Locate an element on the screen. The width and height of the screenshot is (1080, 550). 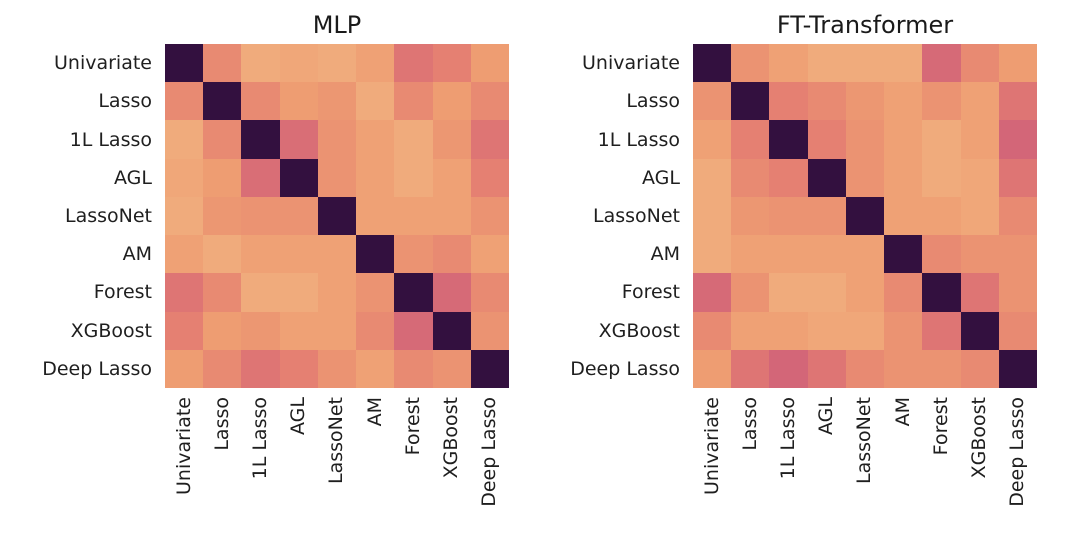
x-tick-label: Lasso is located at coordinates (221, 424).